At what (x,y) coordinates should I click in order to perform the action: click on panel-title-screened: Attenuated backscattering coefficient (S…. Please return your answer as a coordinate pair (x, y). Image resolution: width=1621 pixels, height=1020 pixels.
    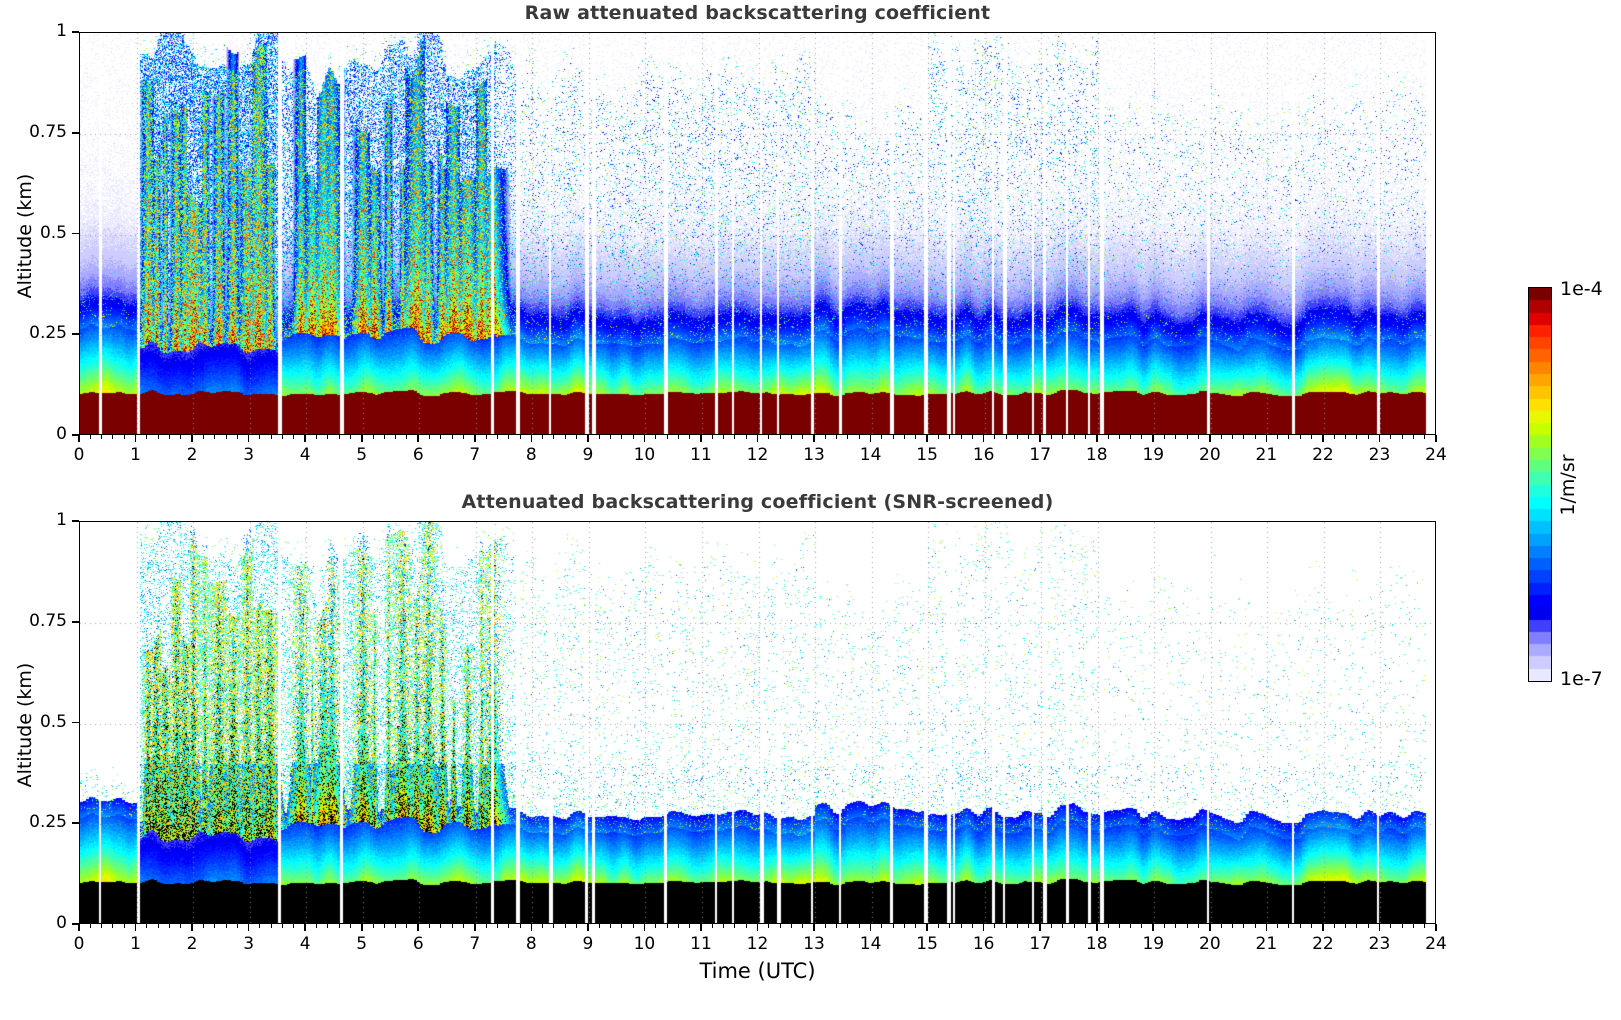
    Looking at the image, I should click on (757, 502).